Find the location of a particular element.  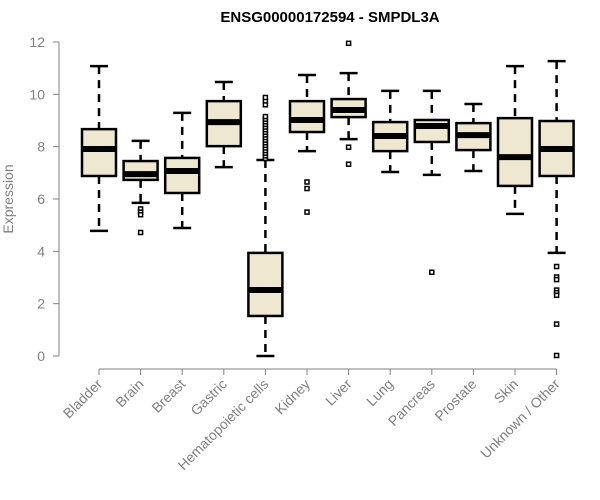

box-kidney is located at coordinates (307, 144).